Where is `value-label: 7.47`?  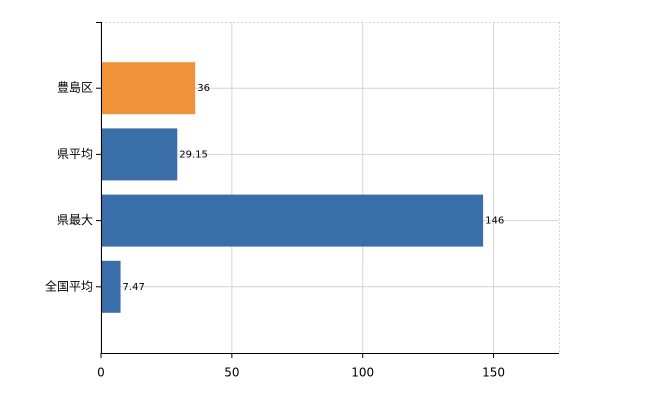 value-label: 7.47 is located at coordinates (134, 287).